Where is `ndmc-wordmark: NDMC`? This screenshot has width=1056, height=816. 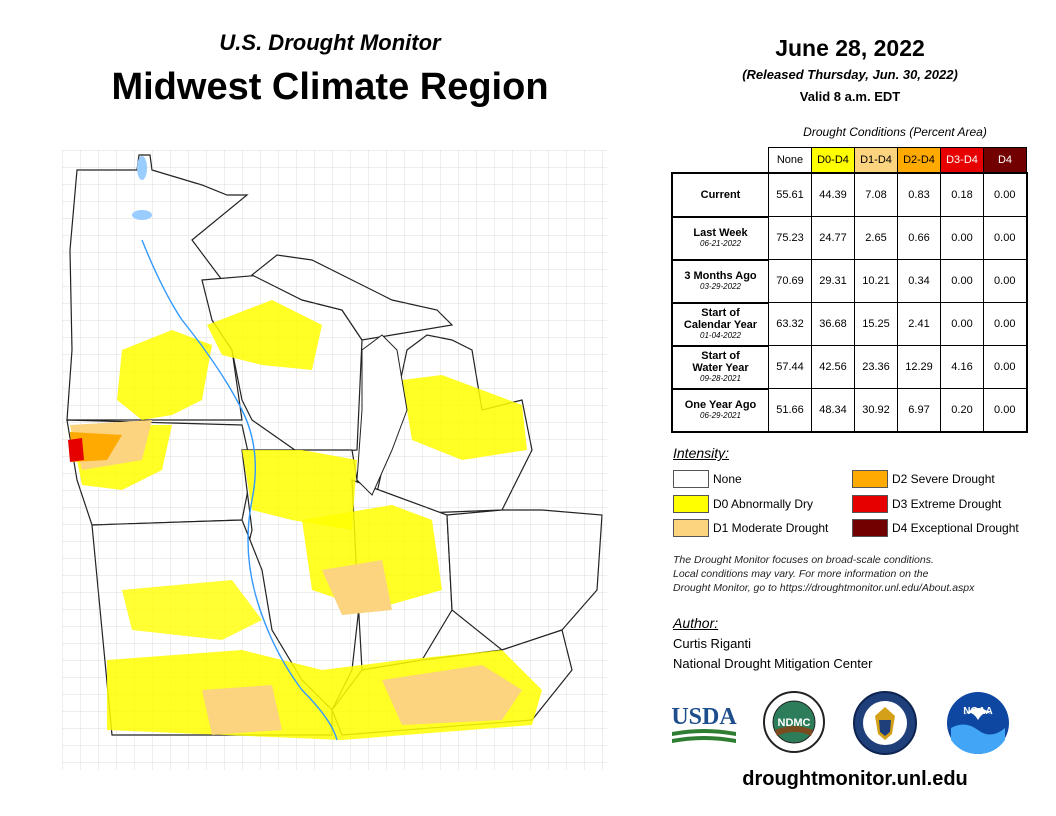 ndmc-wordmark: NDMC is located at coordinates (794, 723).